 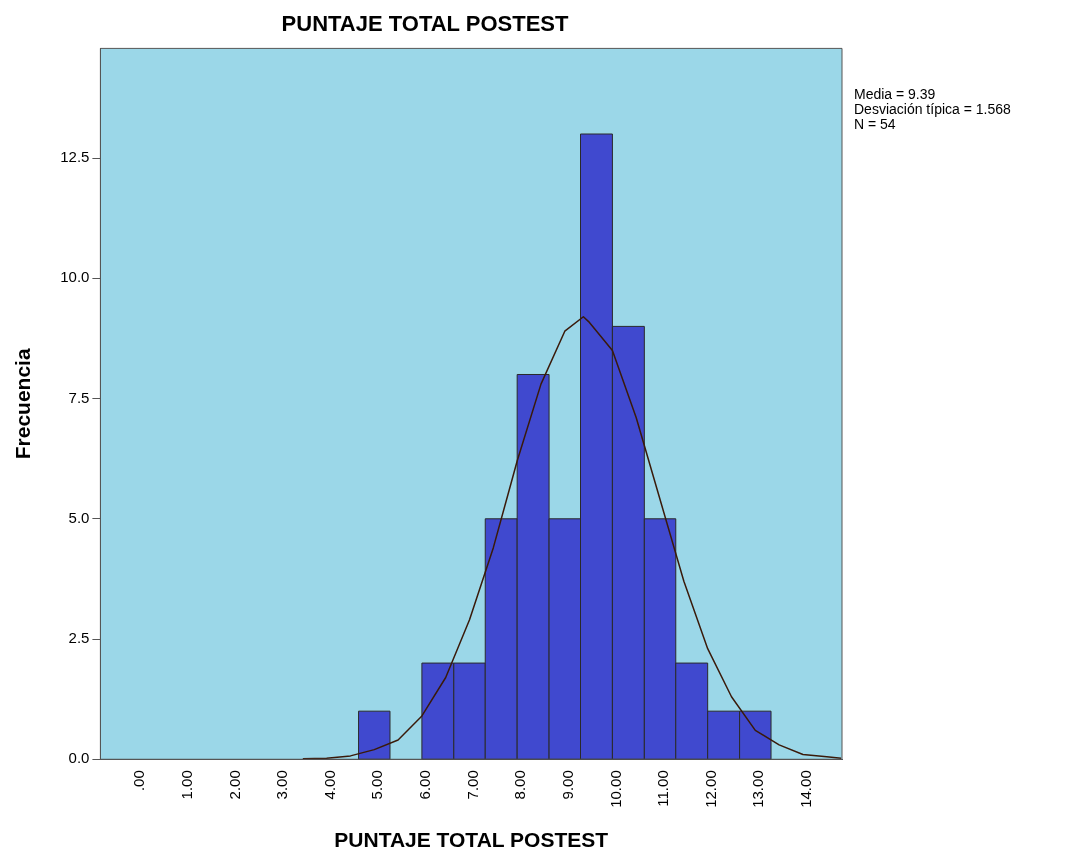 I want to click on y-tick-label: 0.0, so click(x=79, y=758).